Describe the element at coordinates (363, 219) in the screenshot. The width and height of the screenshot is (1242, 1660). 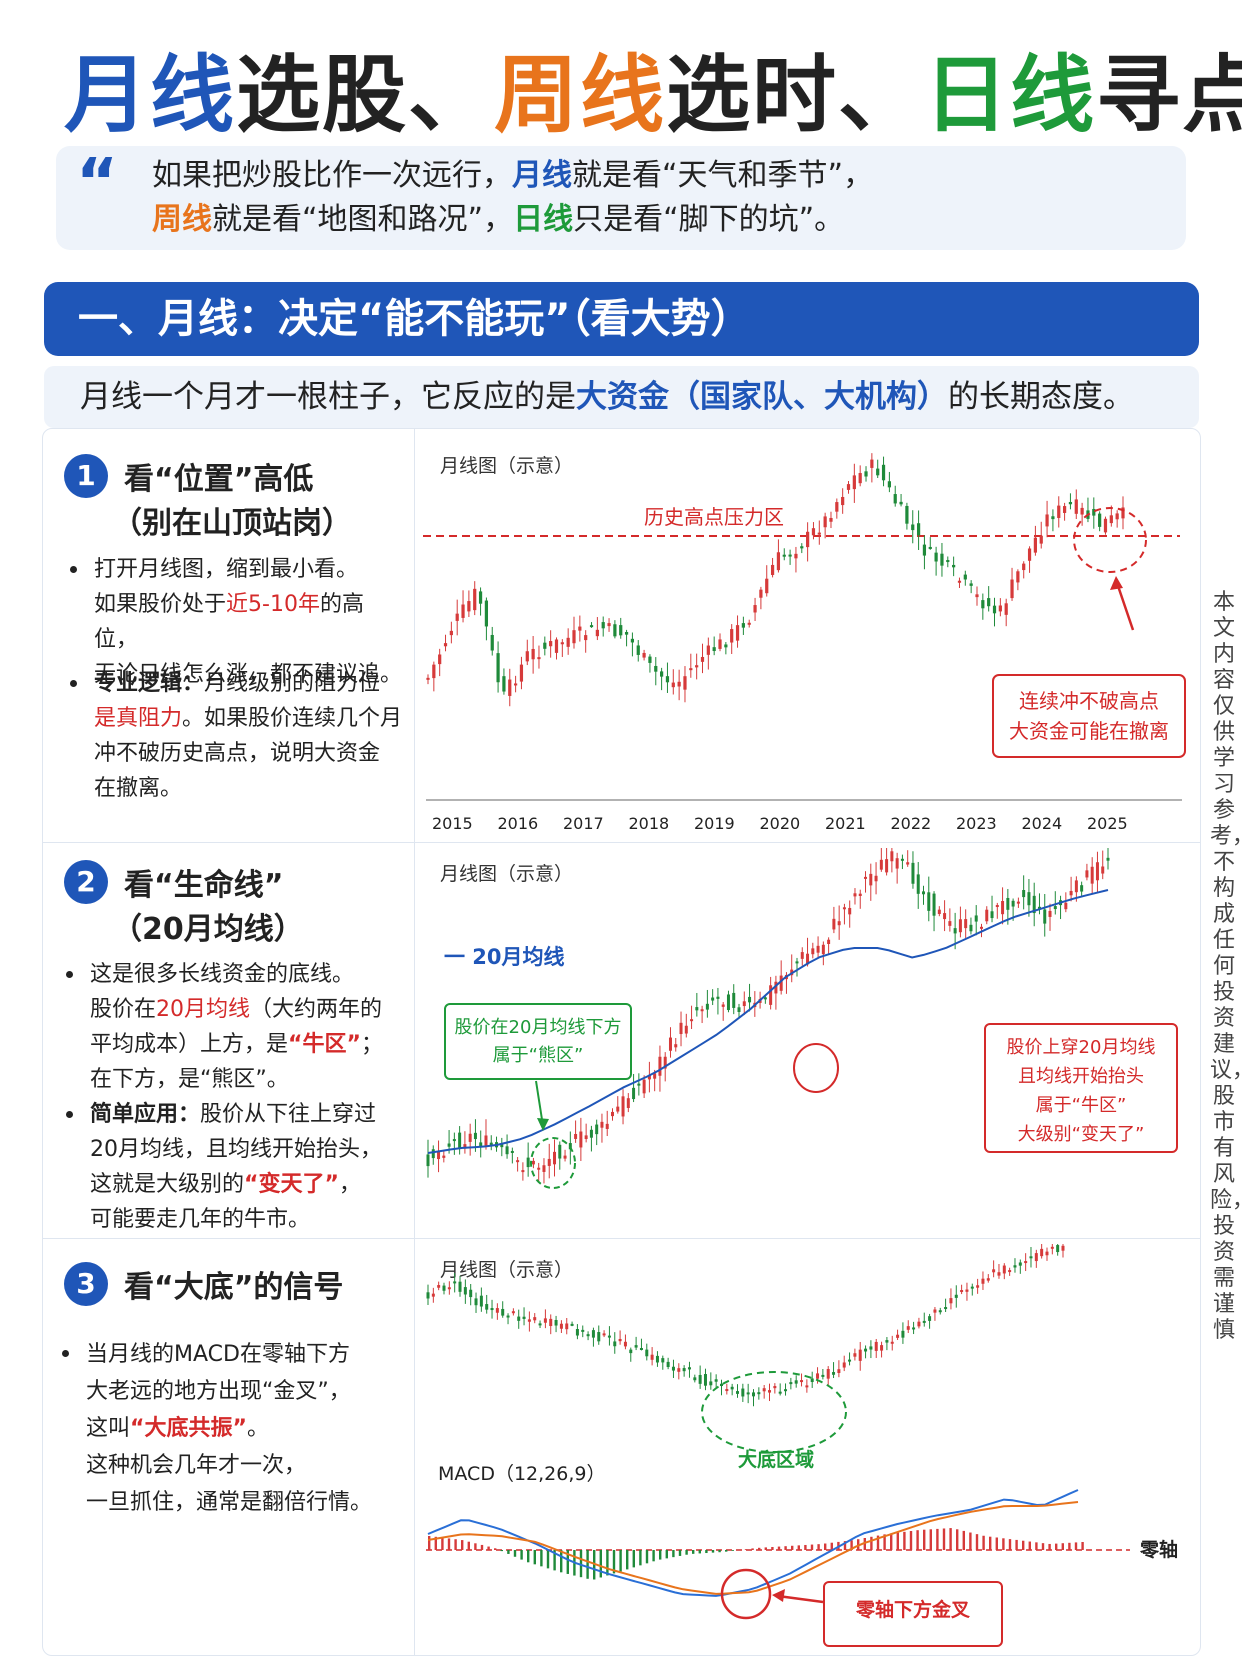
I see `quote-text: 就是看“地图和路况”，` at that location.